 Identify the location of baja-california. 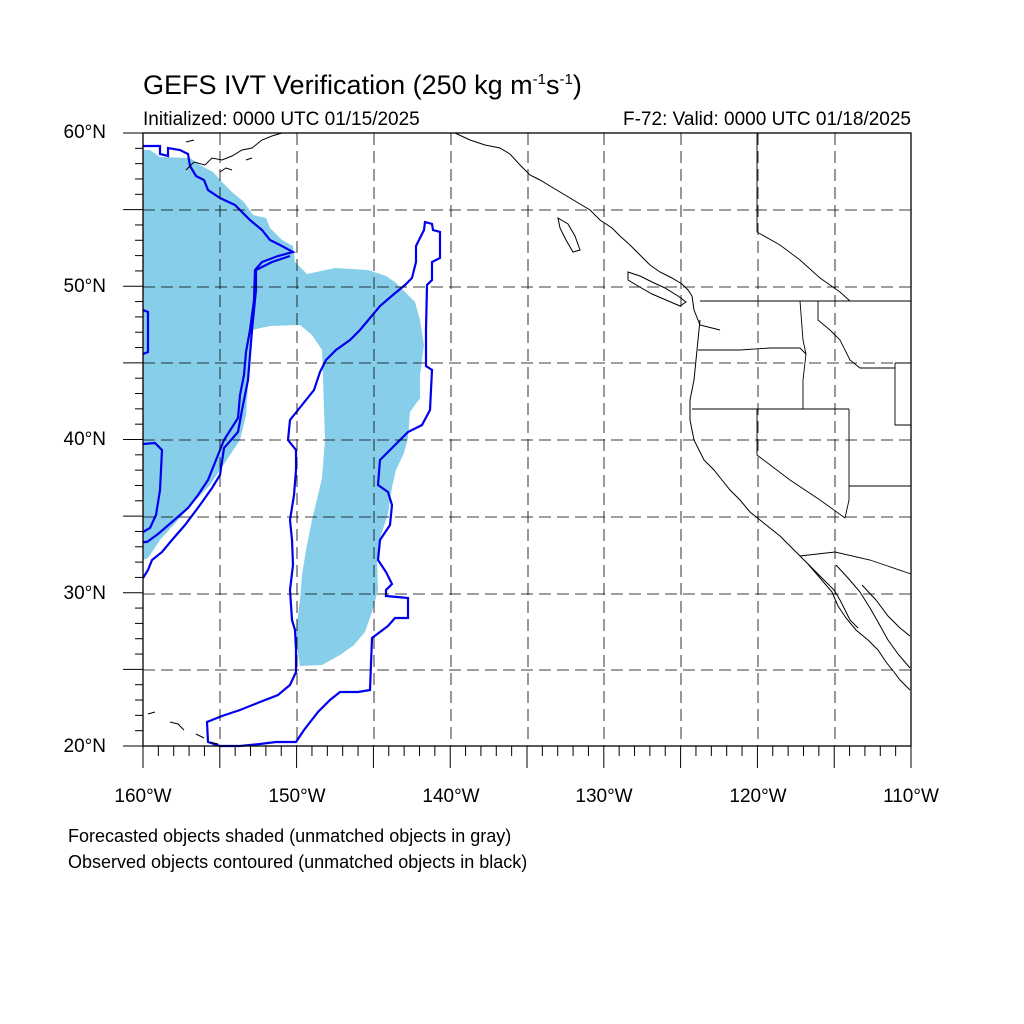
(859, 627).